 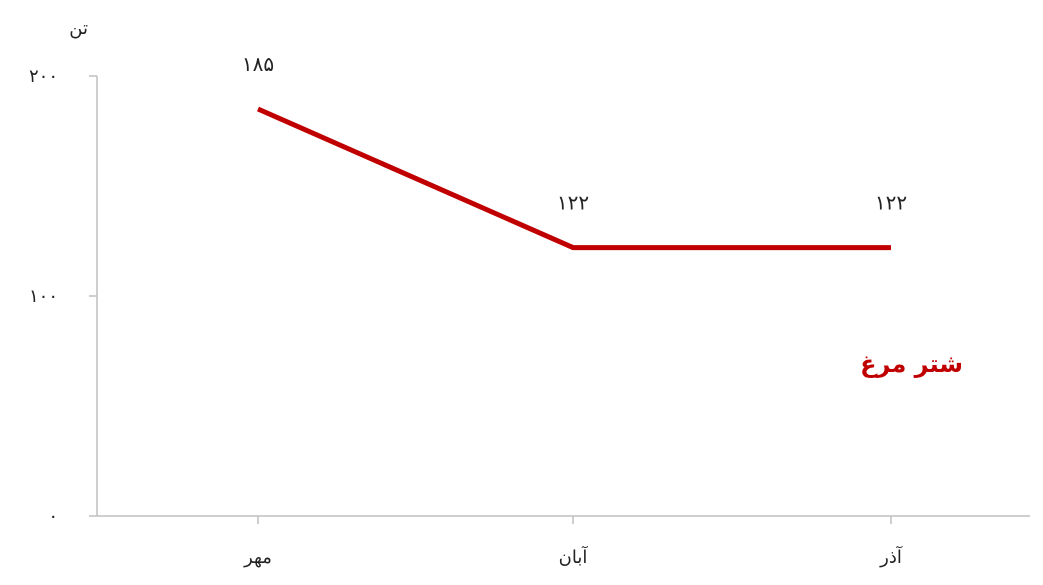 What do you see at coordinates (574, 556) in the screenshot?
I see `x-category-label: آبان` at bounding box center [574, 556].